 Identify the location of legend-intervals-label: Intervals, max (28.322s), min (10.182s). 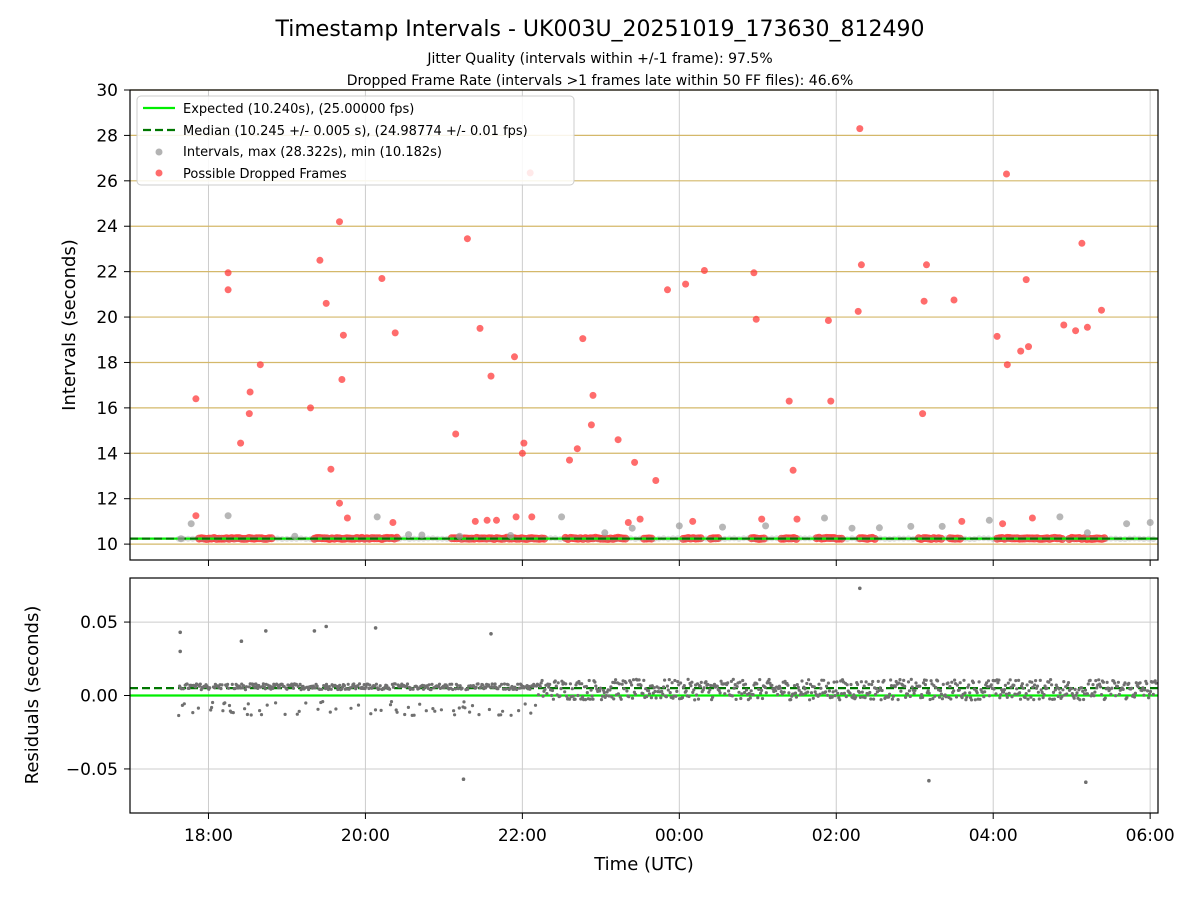
(312, 152).